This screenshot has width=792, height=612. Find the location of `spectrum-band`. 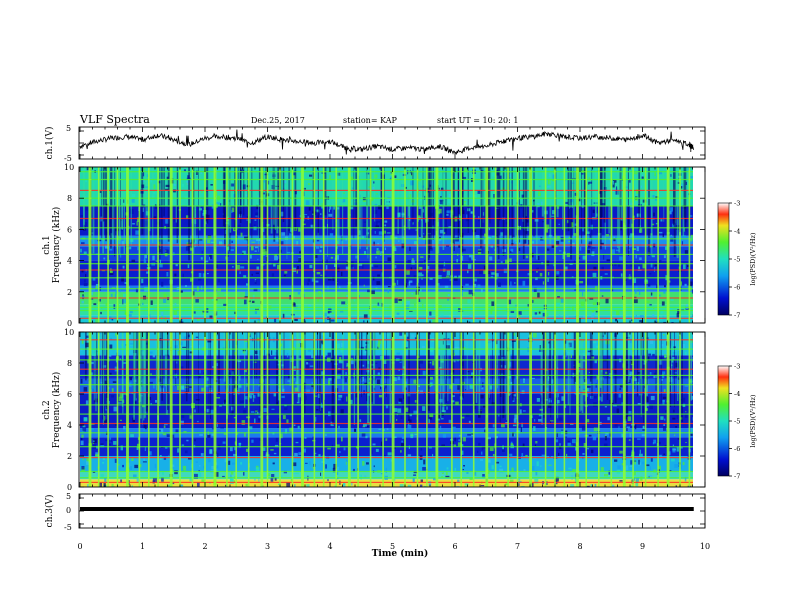

spectrum-band is located at coordinates (386, 483).